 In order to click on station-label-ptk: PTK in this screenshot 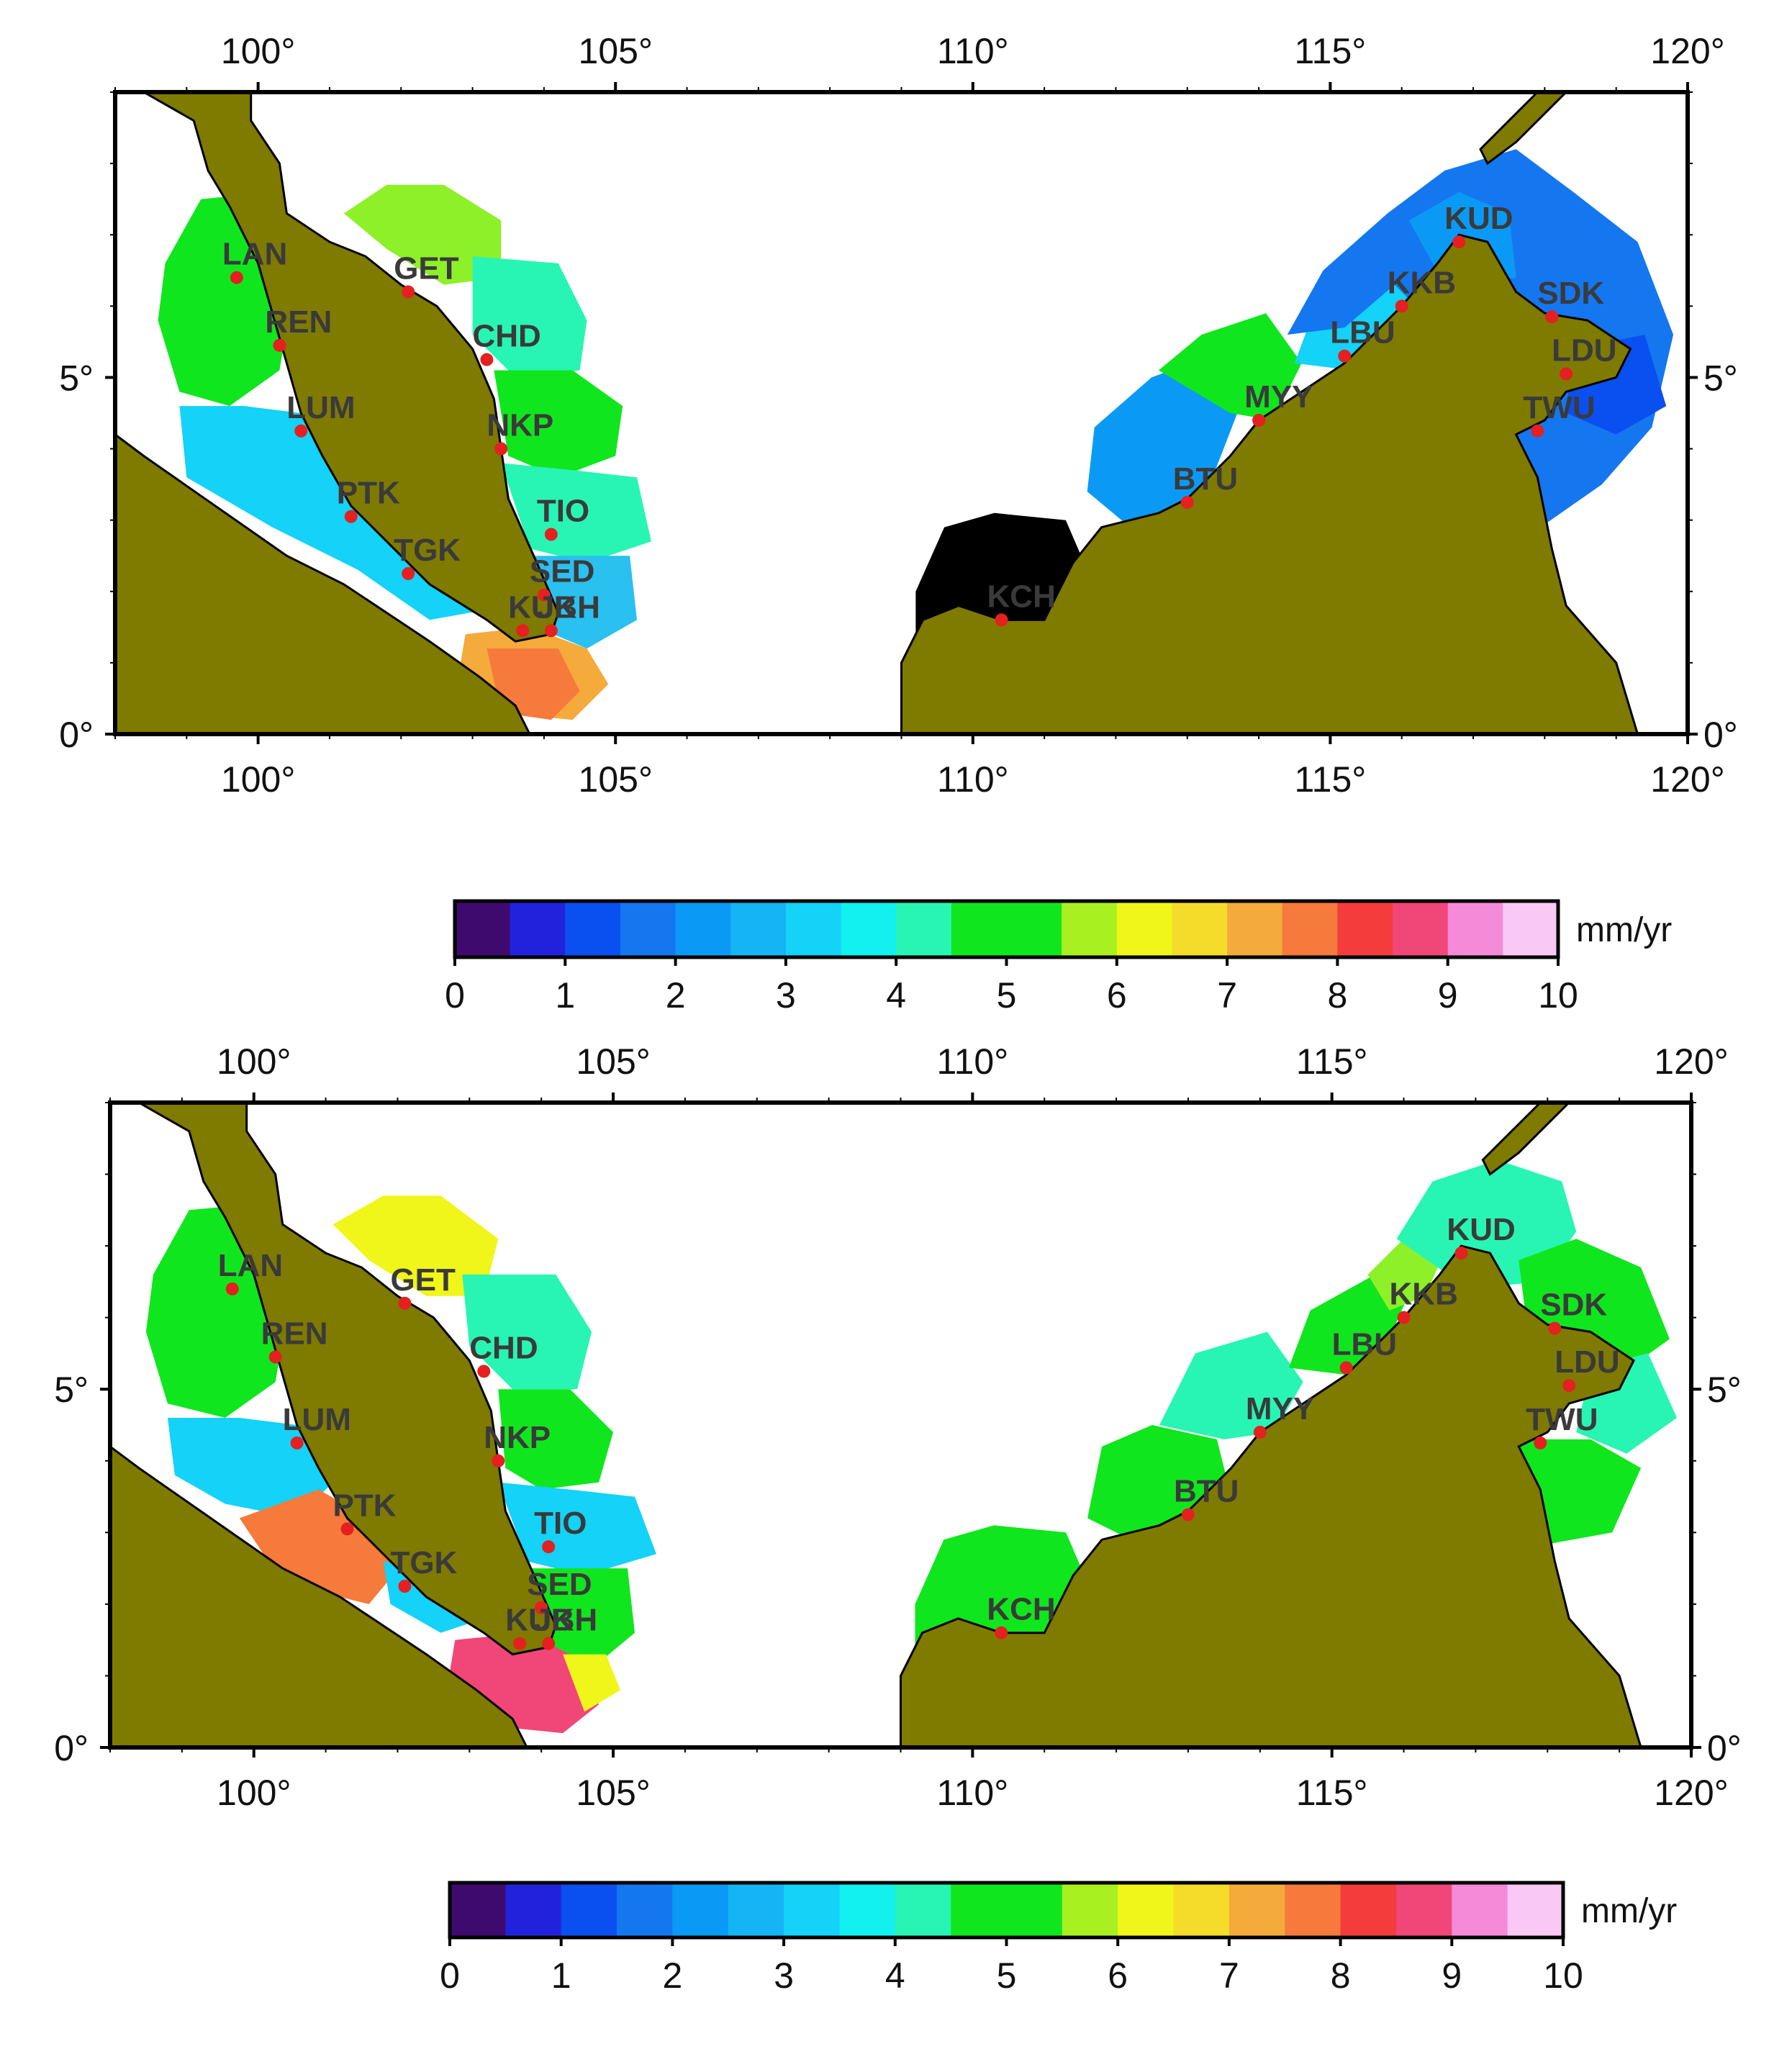, I will do `click(369, 494)`.